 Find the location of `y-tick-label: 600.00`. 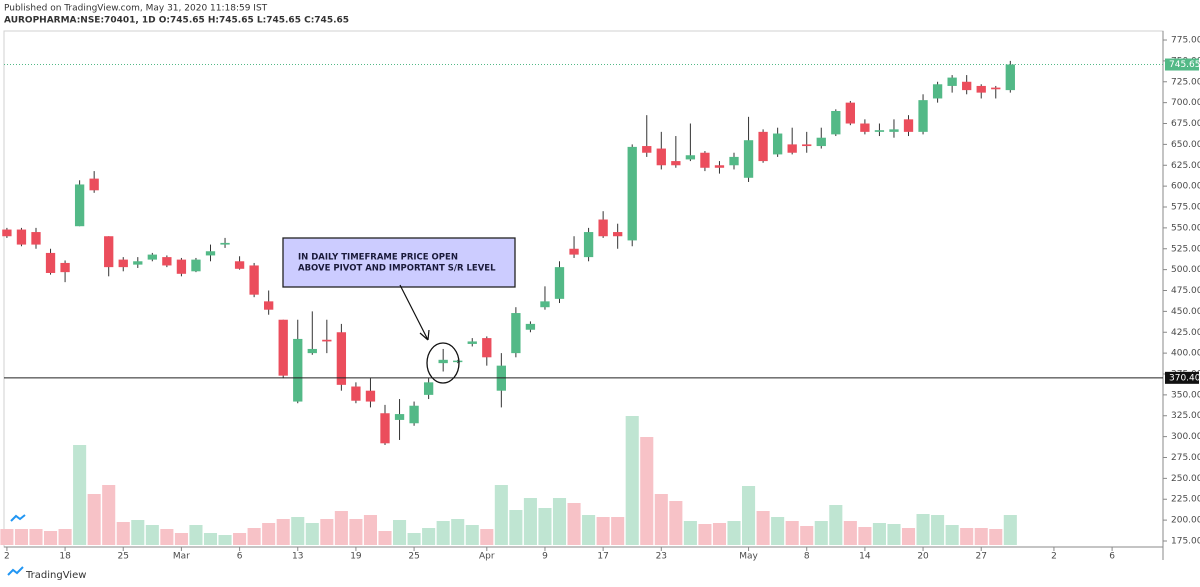

y-tick-label: 600.00 is located at coordinates (1185, 187).